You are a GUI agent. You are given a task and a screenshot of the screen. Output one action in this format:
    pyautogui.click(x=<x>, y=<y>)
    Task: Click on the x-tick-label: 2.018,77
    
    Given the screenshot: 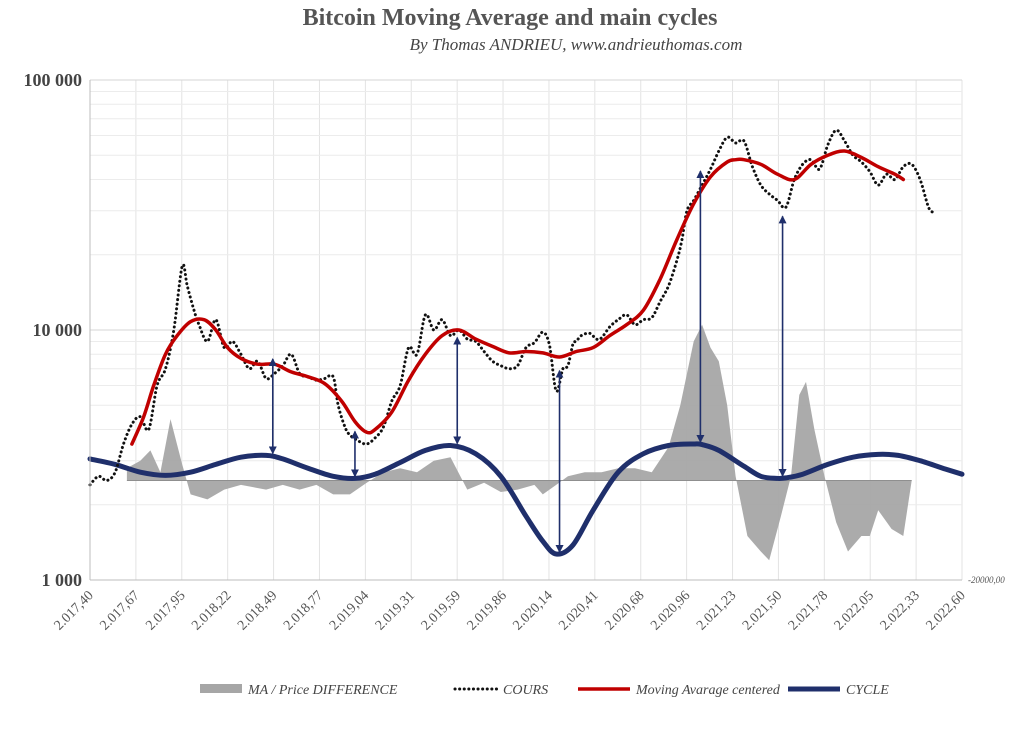 What is the action you would take?
    pyautogui.click(x=303, y=610)
    